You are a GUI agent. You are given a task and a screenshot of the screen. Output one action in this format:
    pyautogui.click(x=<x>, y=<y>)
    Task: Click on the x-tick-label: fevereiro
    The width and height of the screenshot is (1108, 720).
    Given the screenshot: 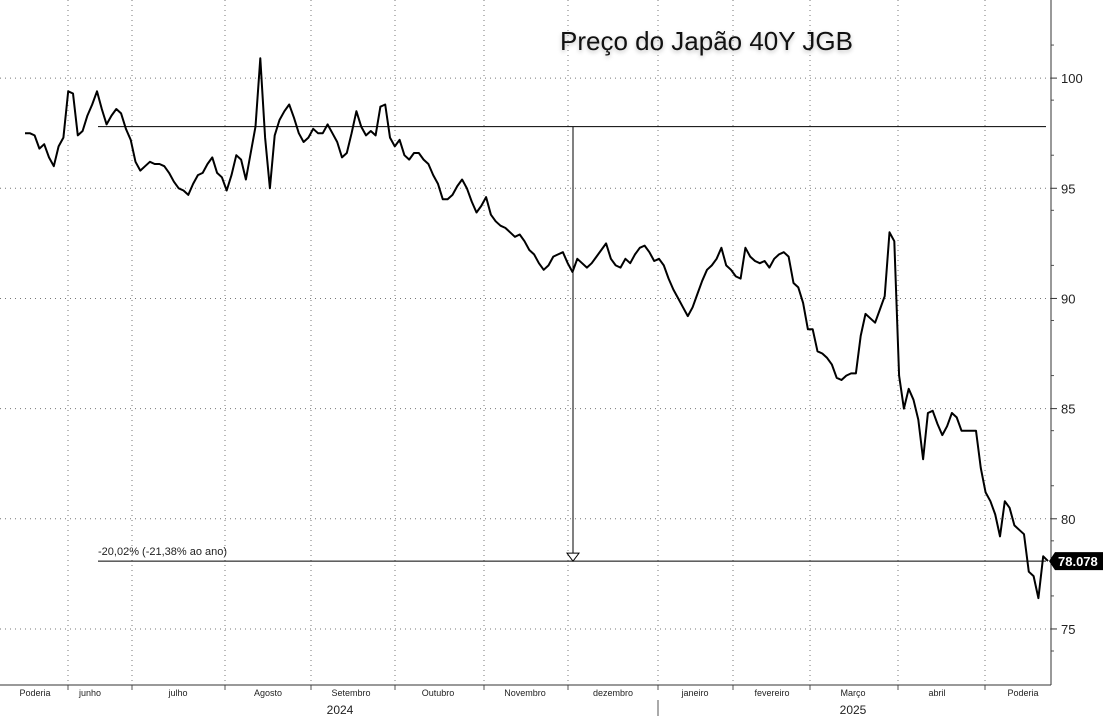 What is the action you would take?
    pyautogui.click(x=771, y=693)
    